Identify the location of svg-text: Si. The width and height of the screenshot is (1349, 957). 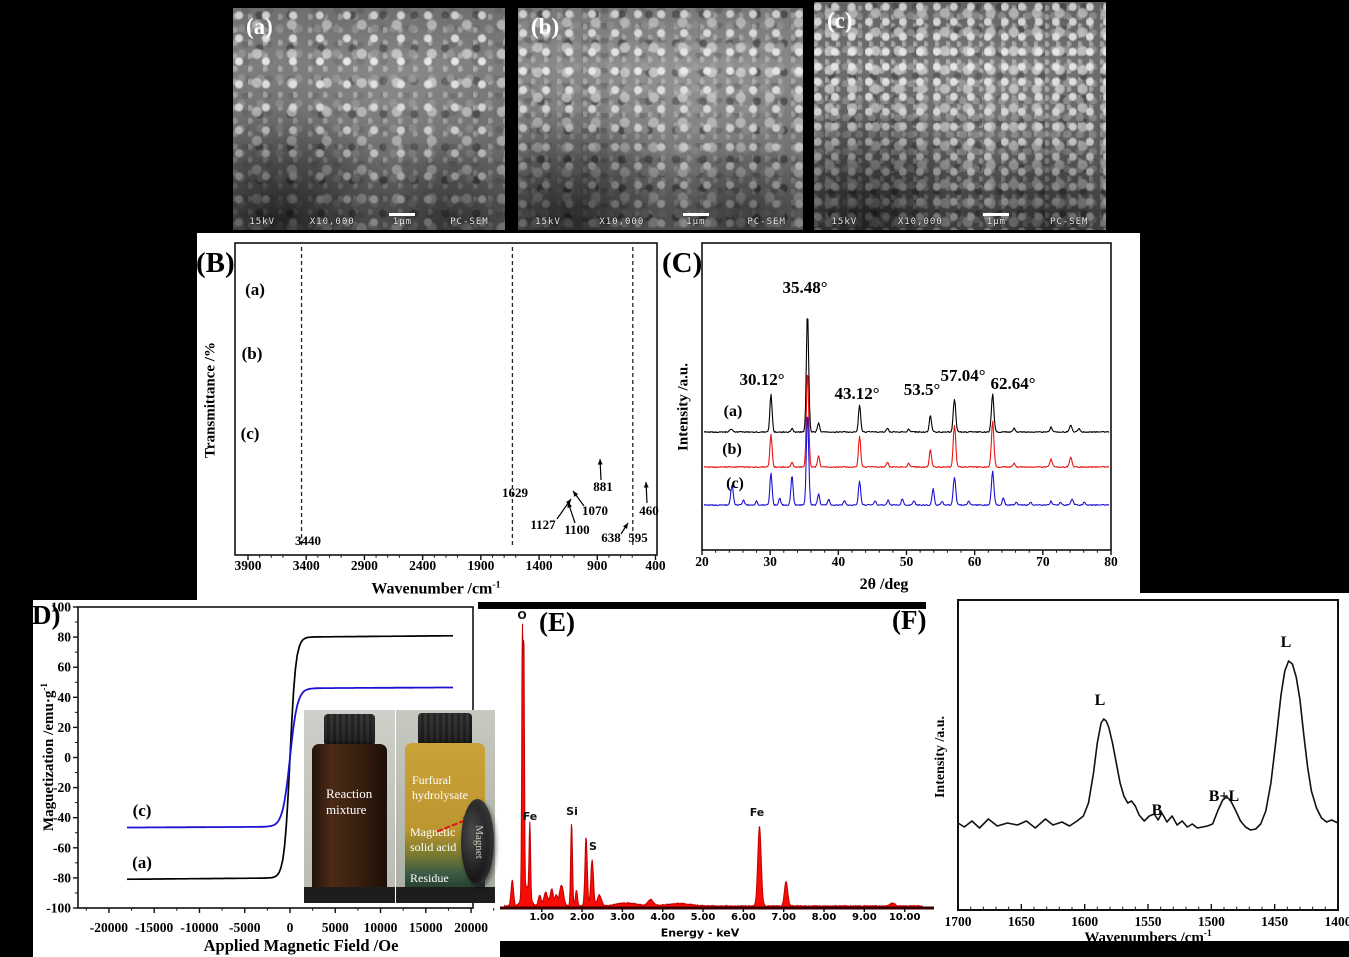
(572, 811).